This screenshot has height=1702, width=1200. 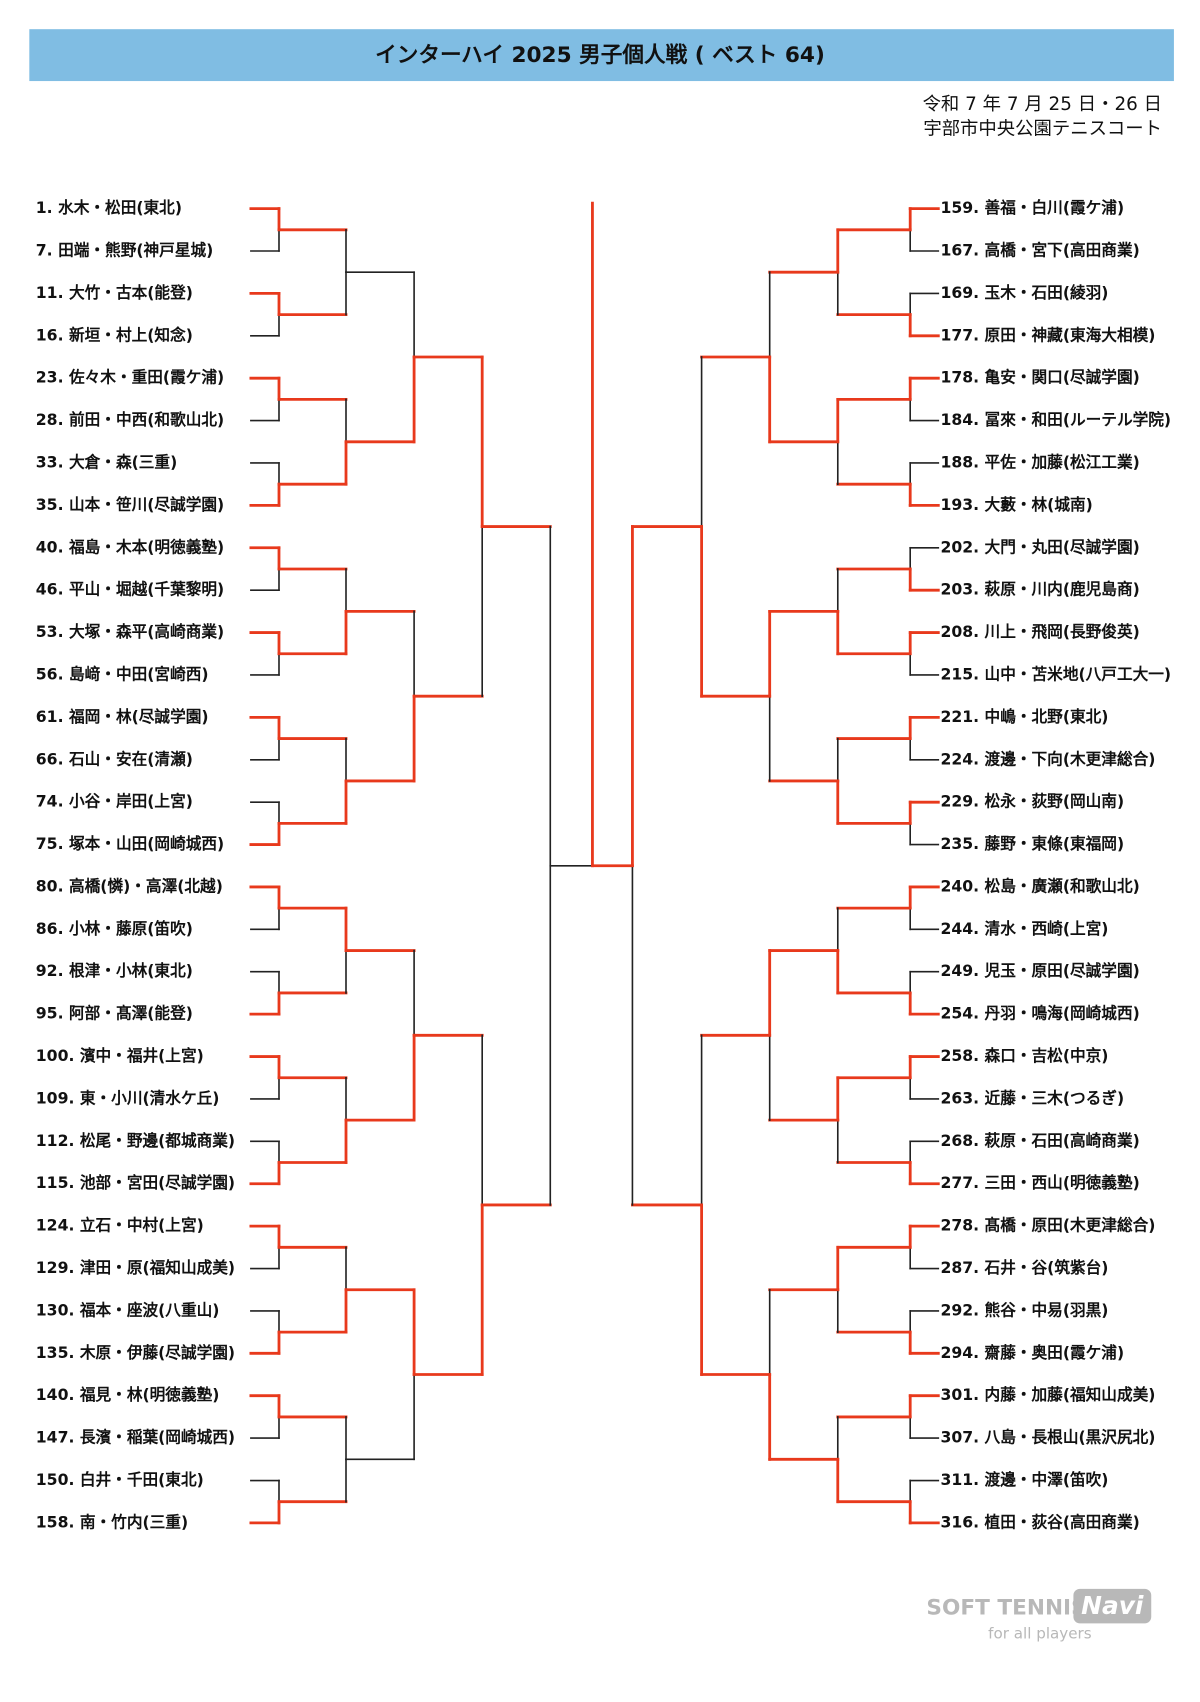 I want to click on team-entry: 11. 大竹・古本(能登), so click(x=114, y=292).